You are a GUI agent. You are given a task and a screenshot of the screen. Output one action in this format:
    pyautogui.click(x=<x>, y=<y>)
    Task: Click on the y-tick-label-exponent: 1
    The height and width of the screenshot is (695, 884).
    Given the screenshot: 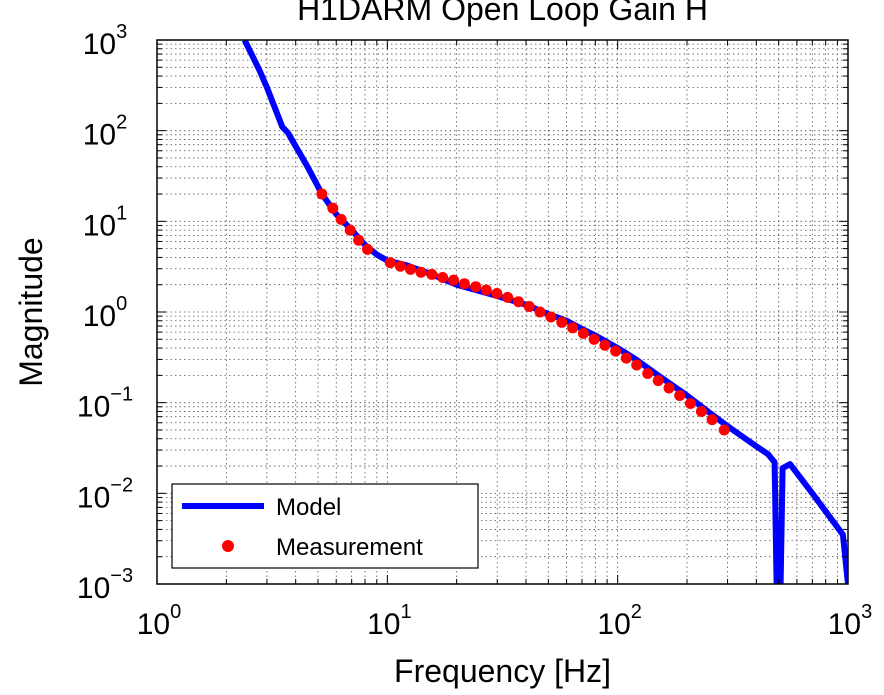 What is the action you would take?
    pyautogui.click(x=121, y=213)
    